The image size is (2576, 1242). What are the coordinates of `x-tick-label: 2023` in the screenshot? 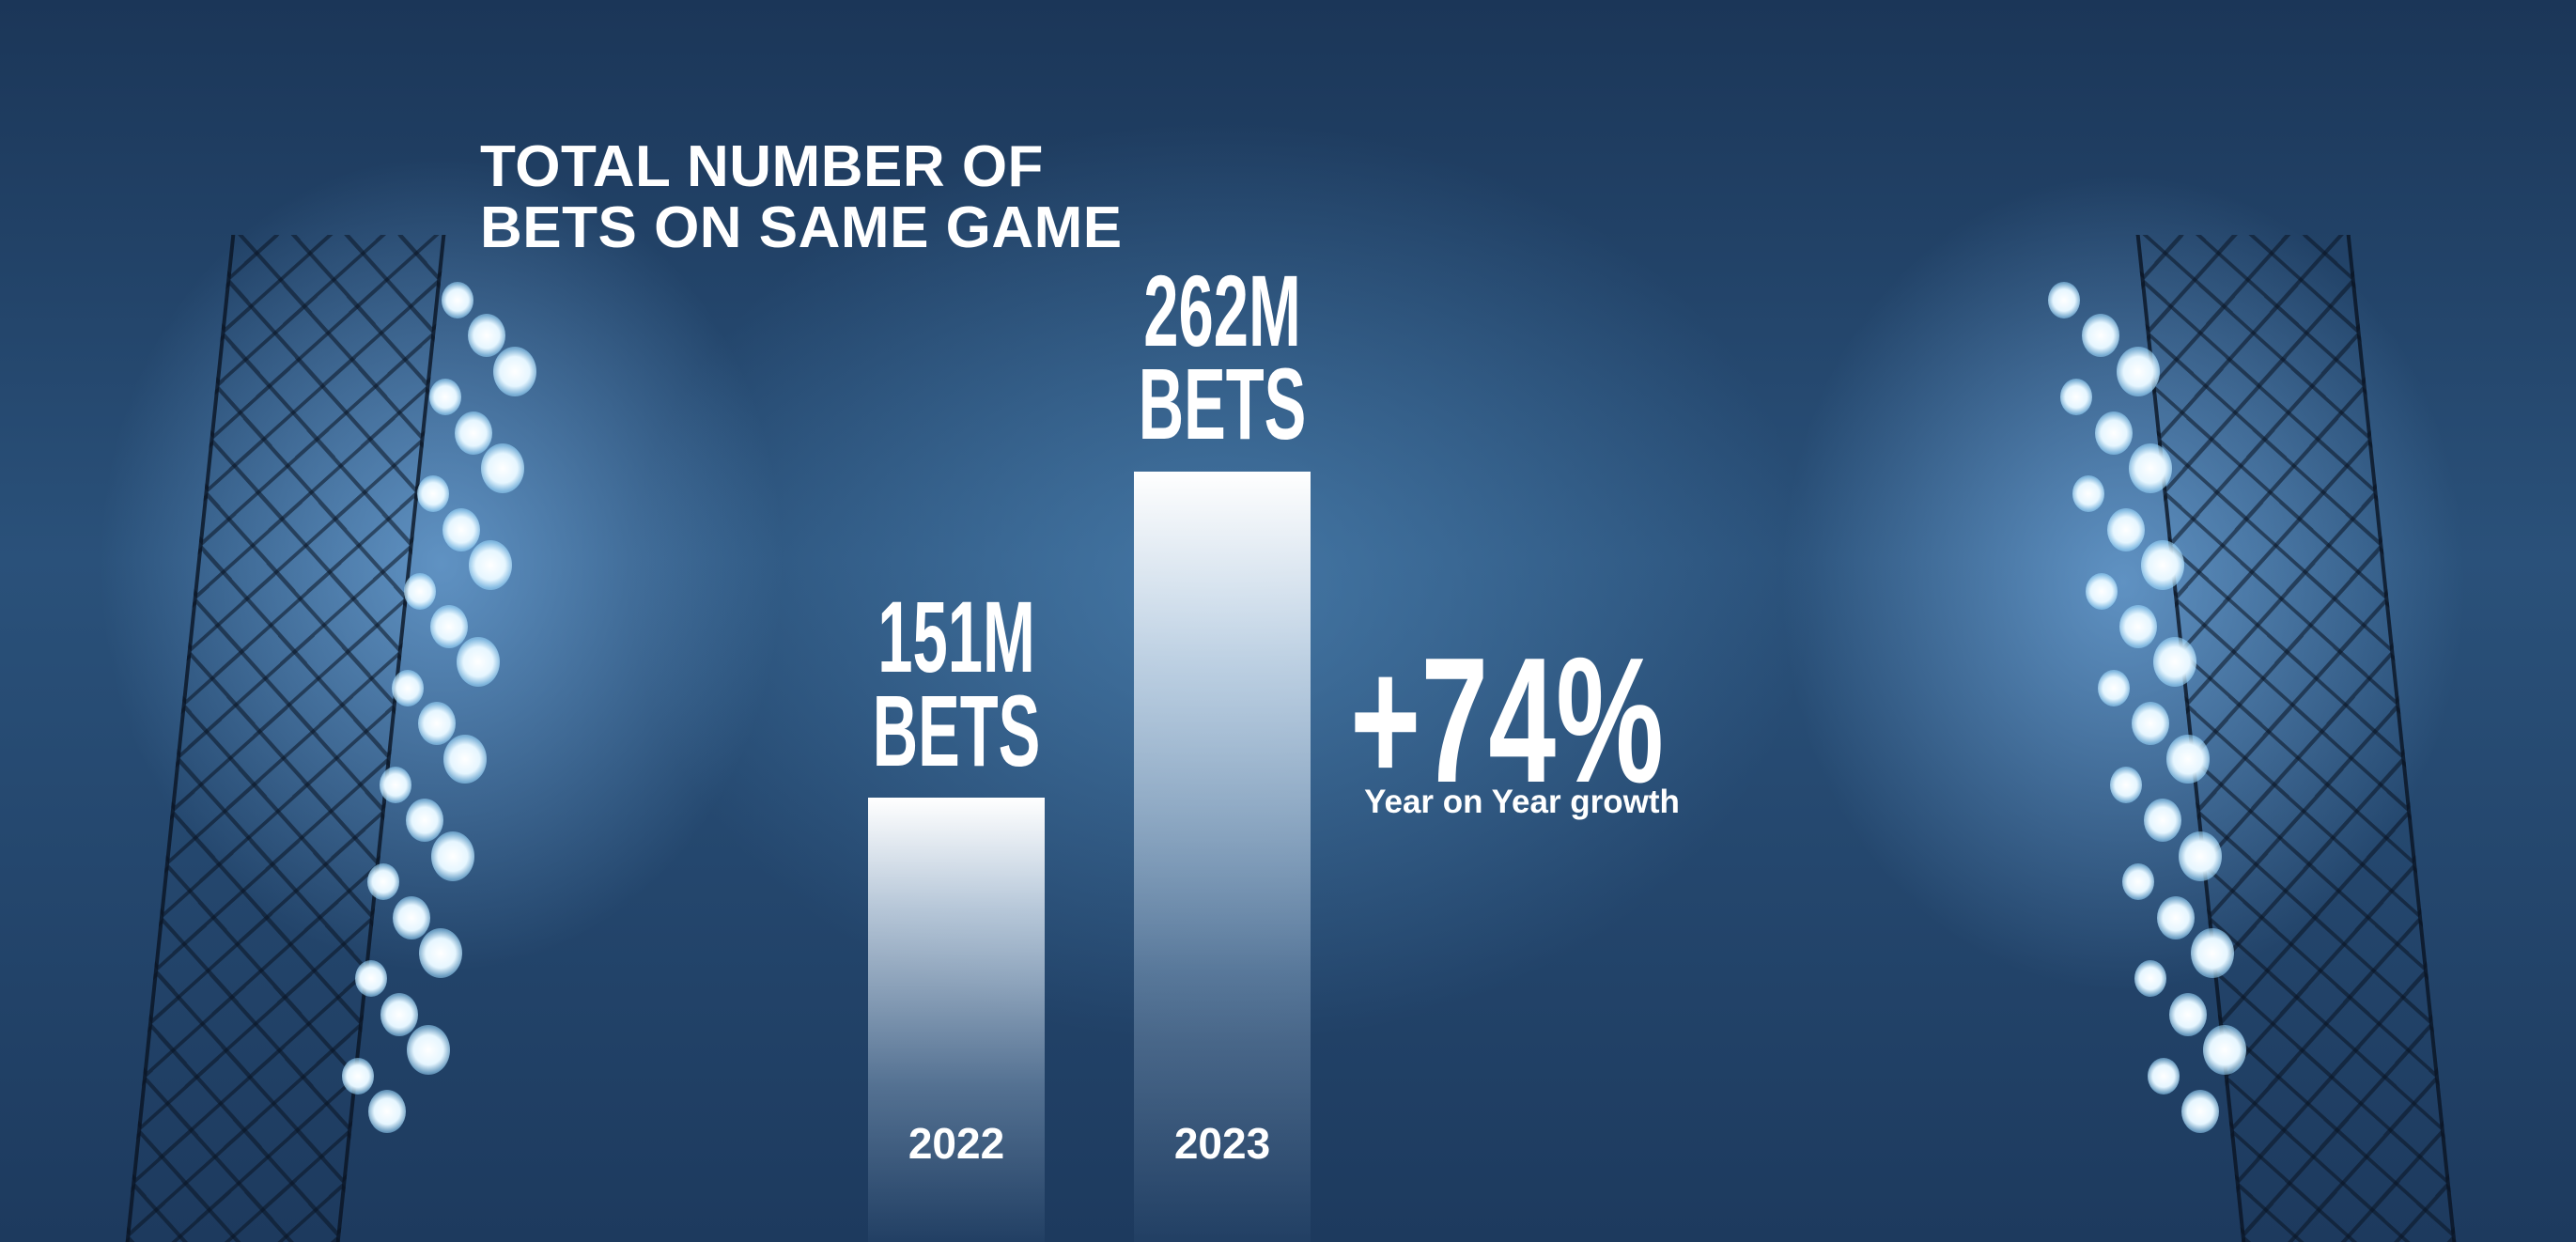 It's located at (1222, 1143).